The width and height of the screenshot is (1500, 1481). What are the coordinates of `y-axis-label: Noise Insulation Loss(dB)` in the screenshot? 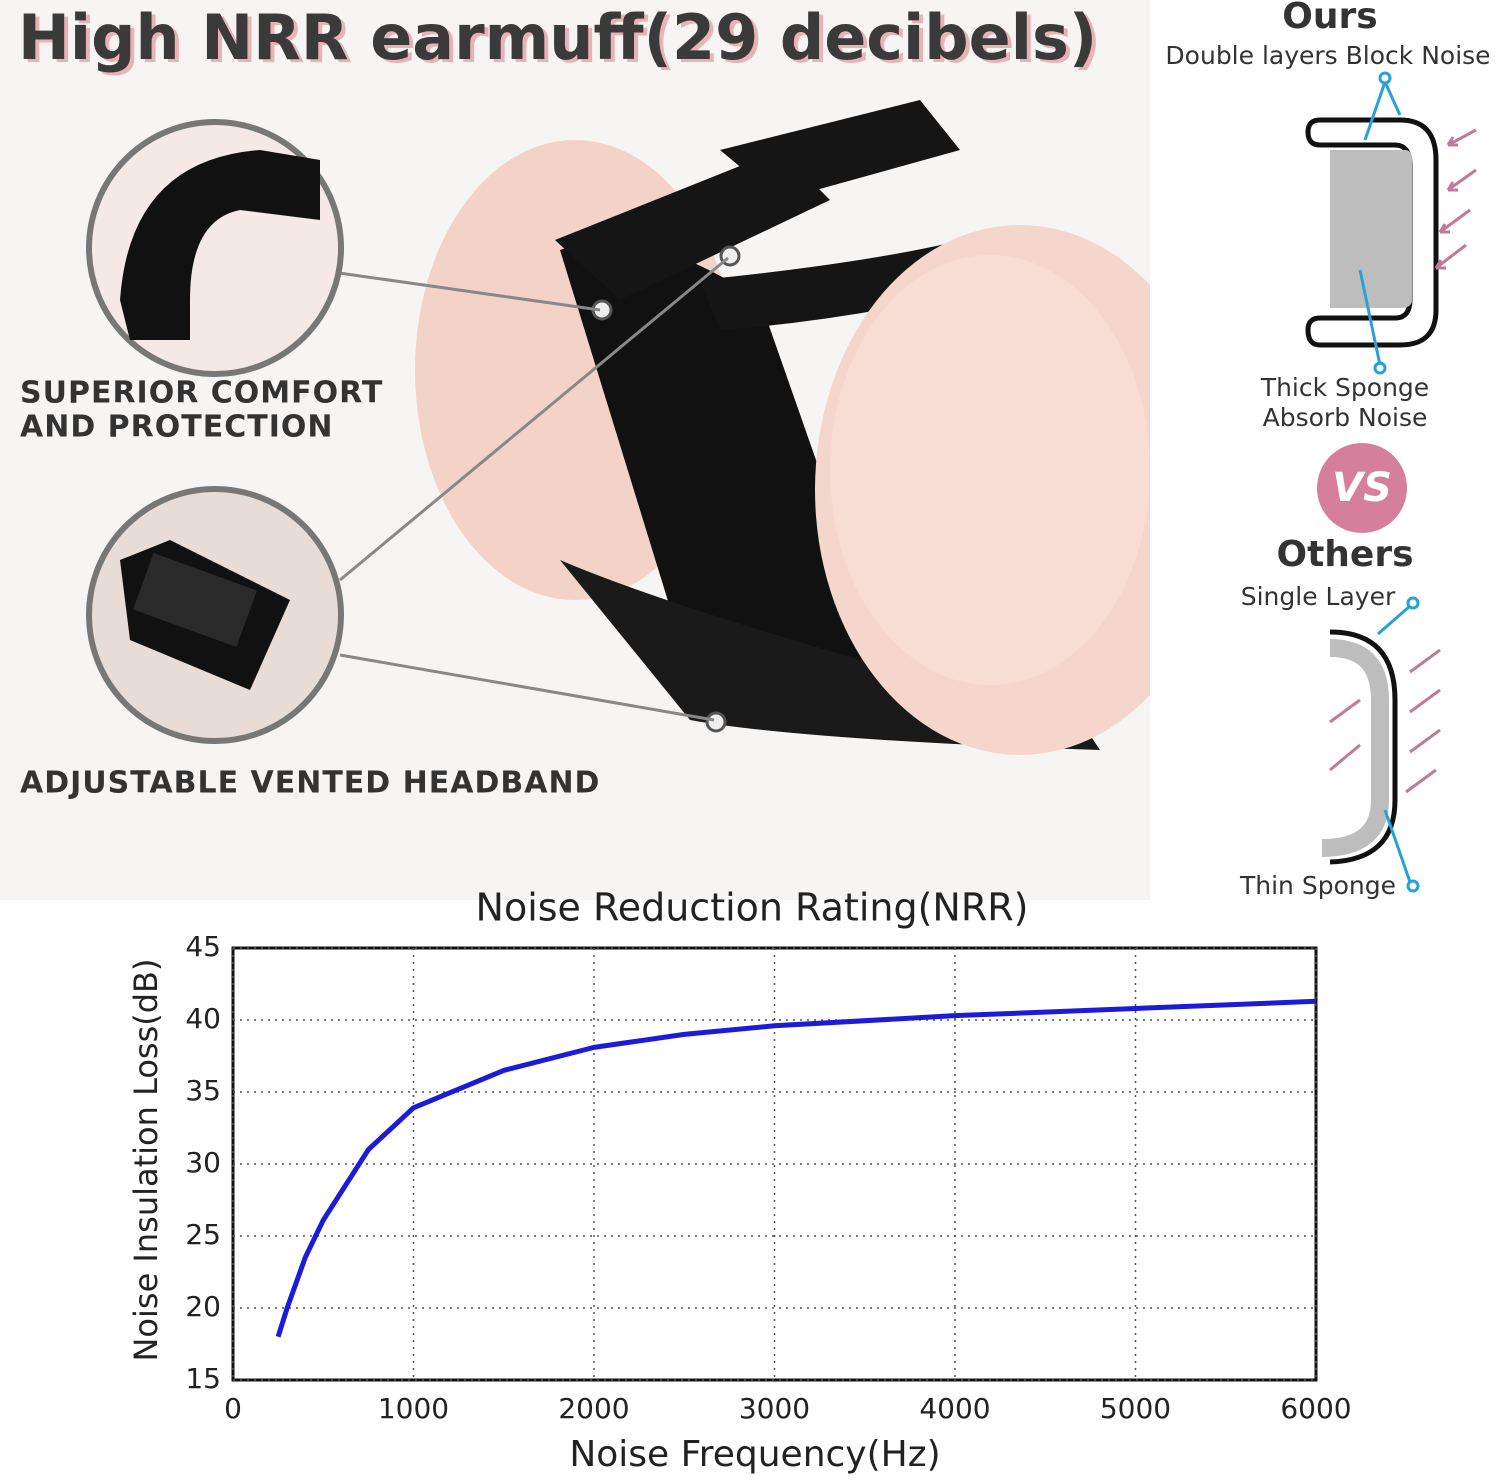 It's located at (146, 1160).